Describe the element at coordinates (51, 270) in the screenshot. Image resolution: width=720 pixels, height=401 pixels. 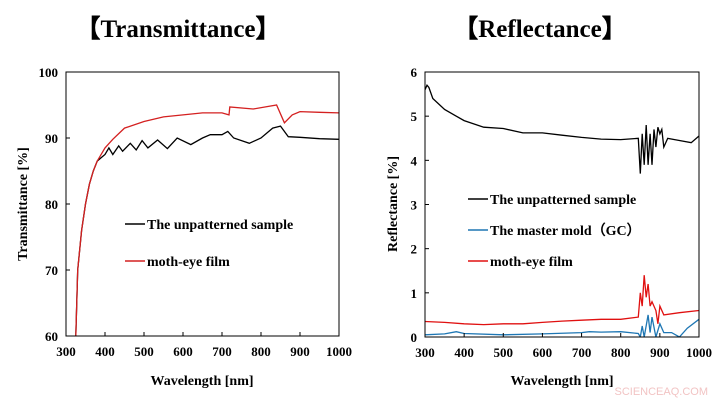
I see `y-tick-label: 70` at that location.